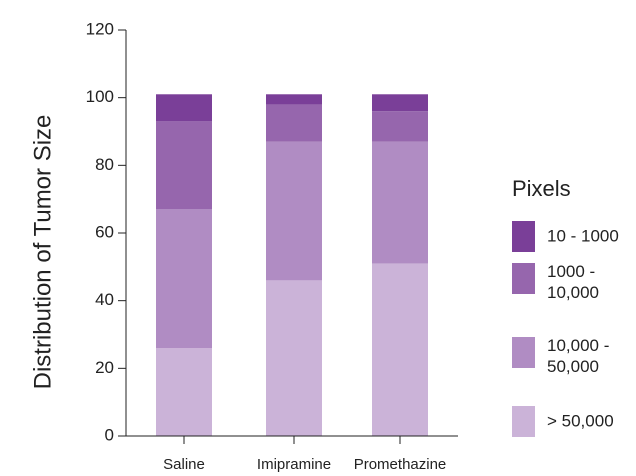 This screenshot has height=476, width=636. I want to click on legend-label: > 50,000, so click(580, 420).